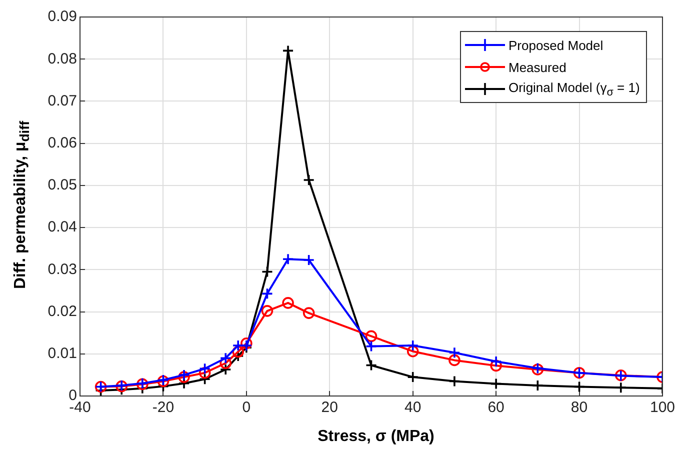 The width and height of the screenshot is (683, 452). Describe the element at coordinates (246, 407) in the screenshot. I see `x-tick-label: 0` at that location.